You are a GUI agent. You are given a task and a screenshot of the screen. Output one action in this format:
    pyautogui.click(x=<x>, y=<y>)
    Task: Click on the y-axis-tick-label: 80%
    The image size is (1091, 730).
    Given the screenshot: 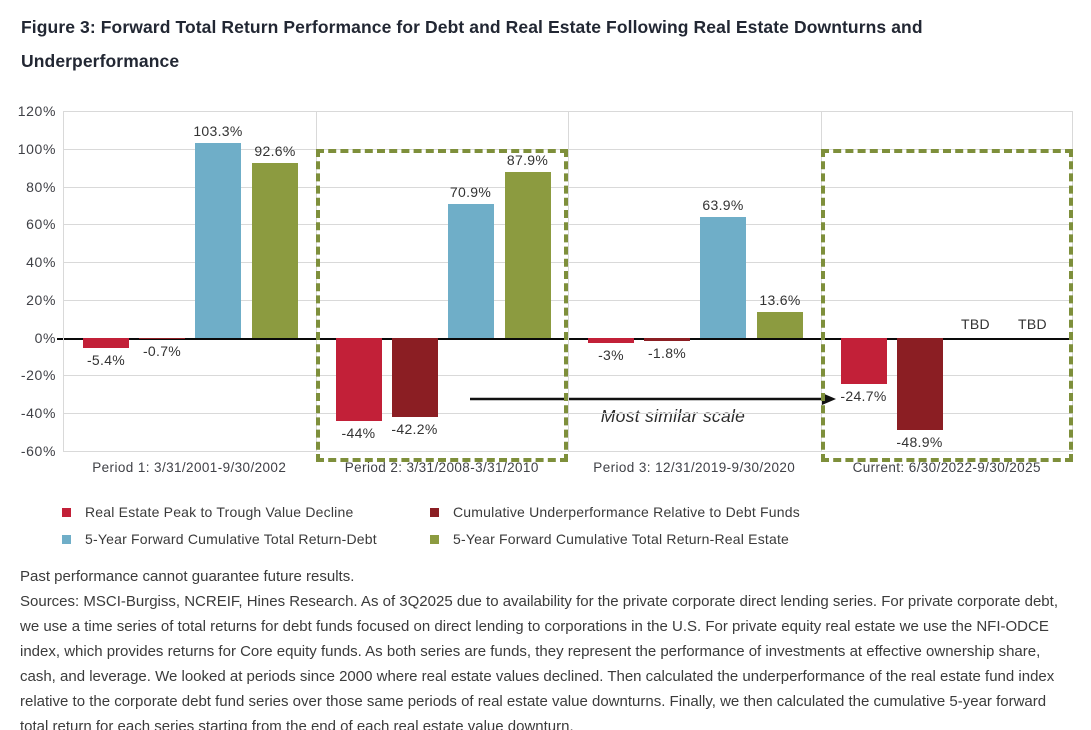 What is the action you would take?
    pyautogui.click(x=41, y=186)
    